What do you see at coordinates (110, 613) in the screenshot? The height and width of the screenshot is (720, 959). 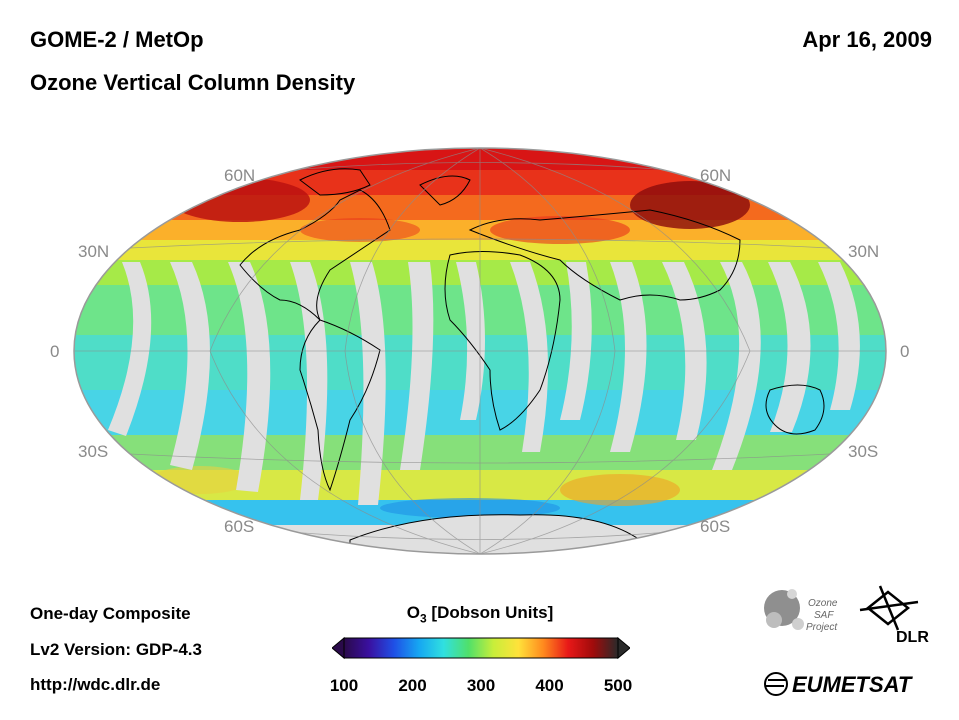 I see `composite-label: One-day Composite` at bounding box center [110, 613].